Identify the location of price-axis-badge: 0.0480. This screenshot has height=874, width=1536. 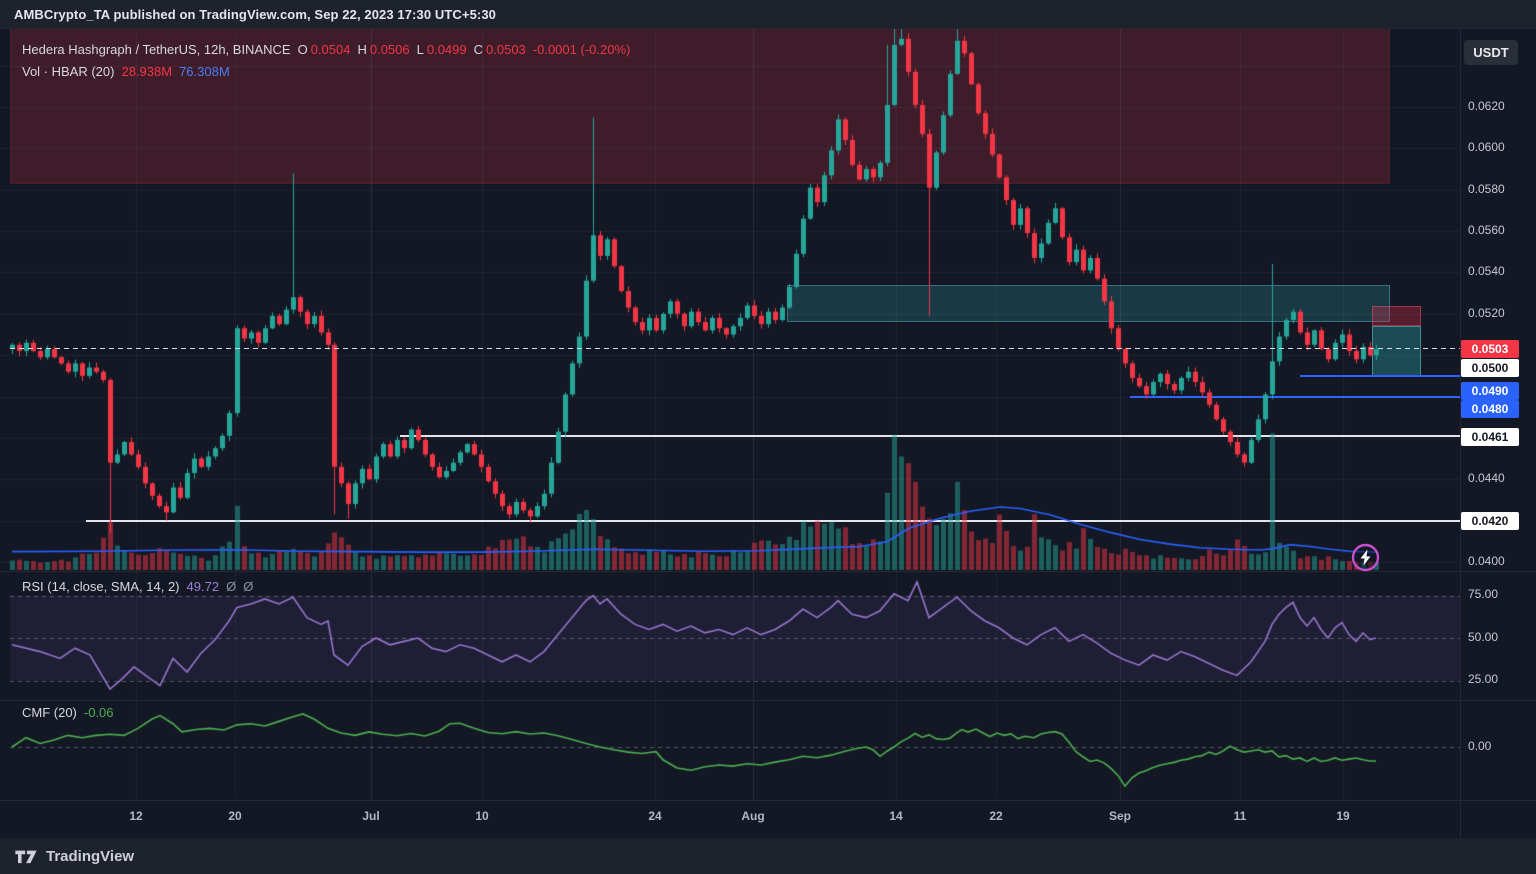
(1490, 409).